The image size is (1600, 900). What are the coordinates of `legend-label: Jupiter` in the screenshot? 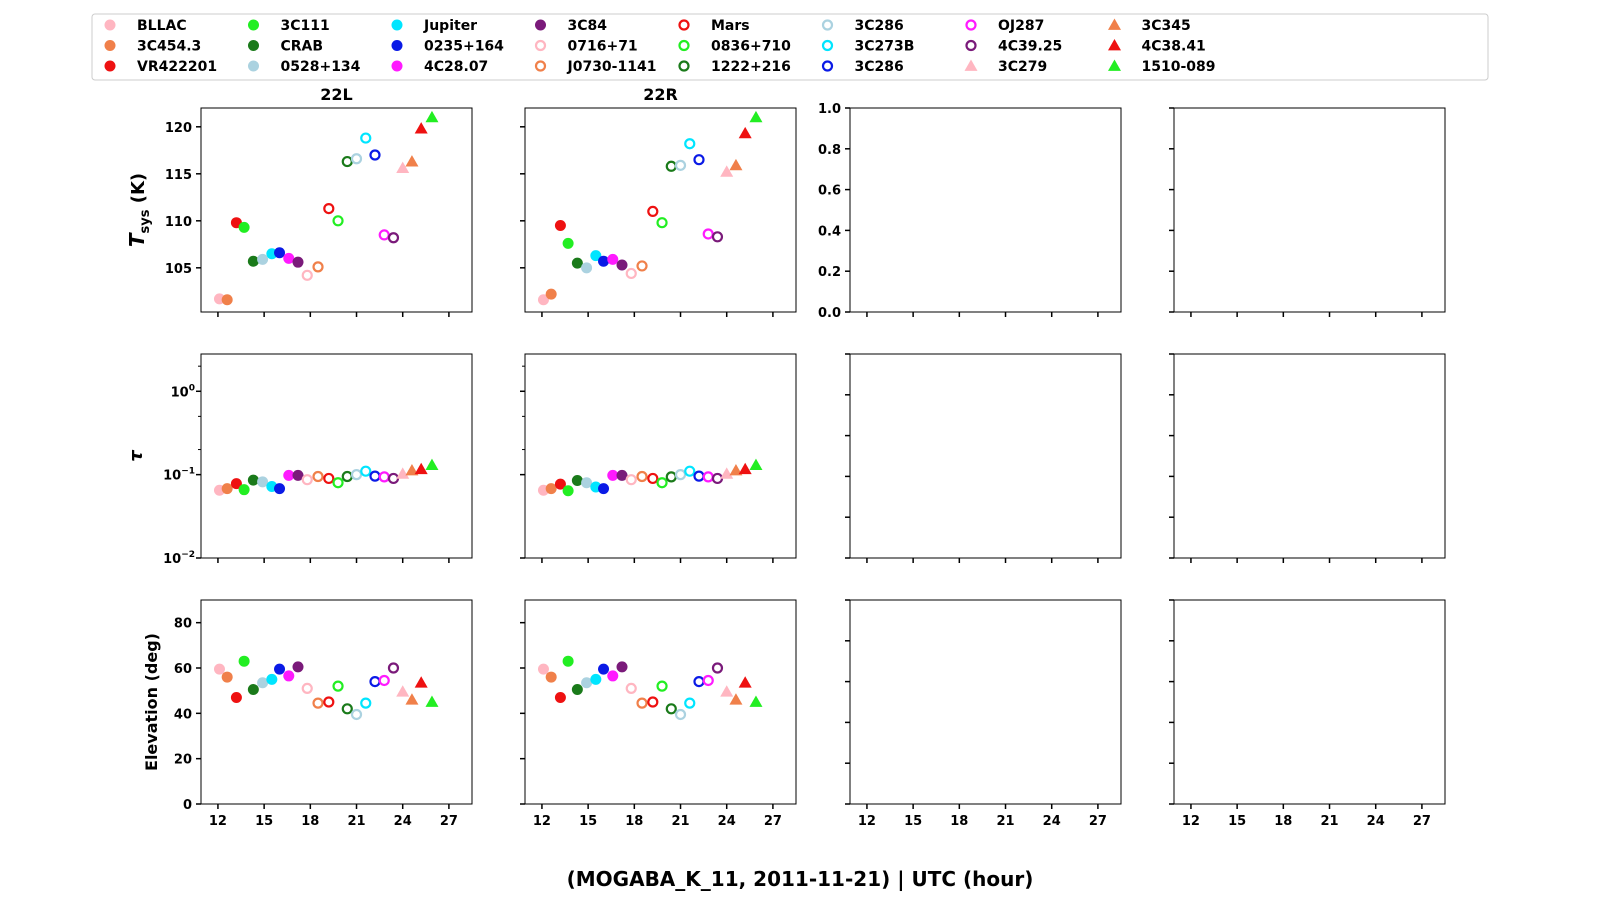 It's located at (450, 26).